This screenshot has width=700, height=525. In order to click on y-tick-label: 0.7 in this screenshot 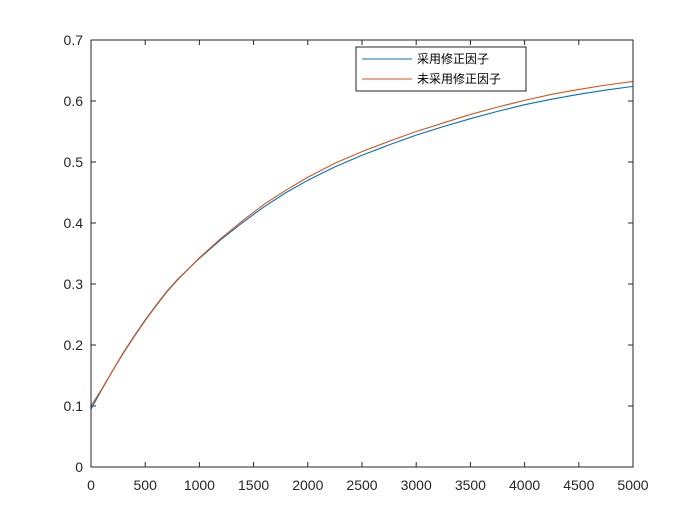, I will do `click(74, 40)`.